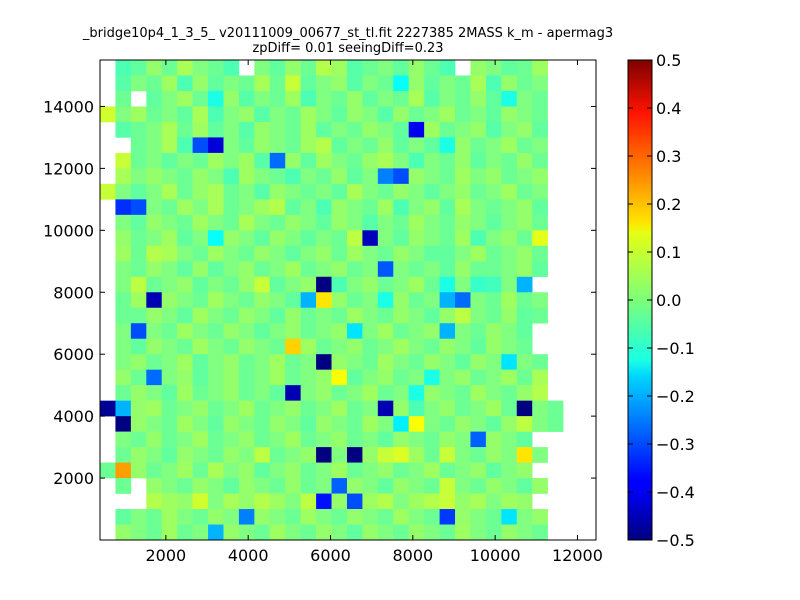 This screenshot has width=800, height=600. What do you see at coordinates (73, 354) in the screenshot?
I see `y-tick-label: 6000` at bounding box center [73, 354].